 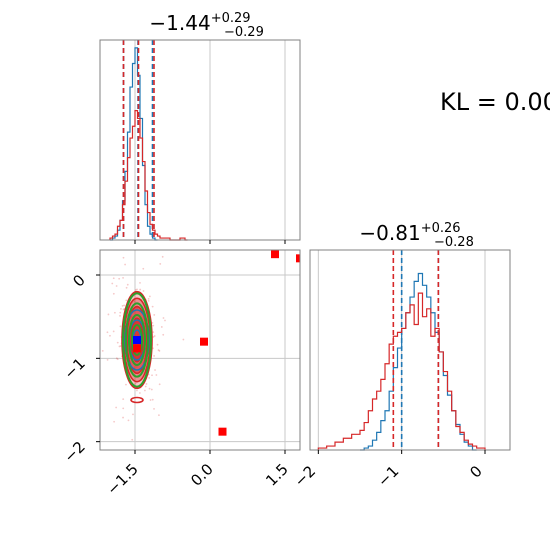 I want to click on marginal-x-title: −1.44+0.29, so click(x=199, y=23).